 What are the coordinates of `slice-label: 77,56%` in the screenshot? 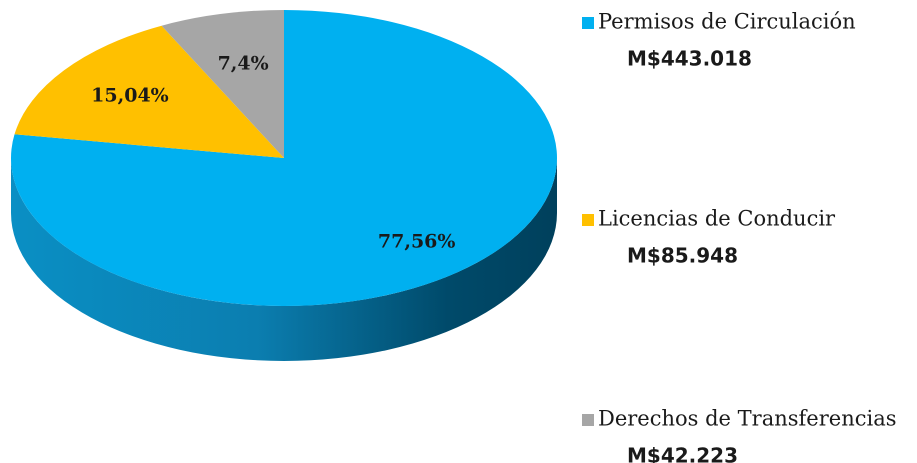 It's located at (417, 242).